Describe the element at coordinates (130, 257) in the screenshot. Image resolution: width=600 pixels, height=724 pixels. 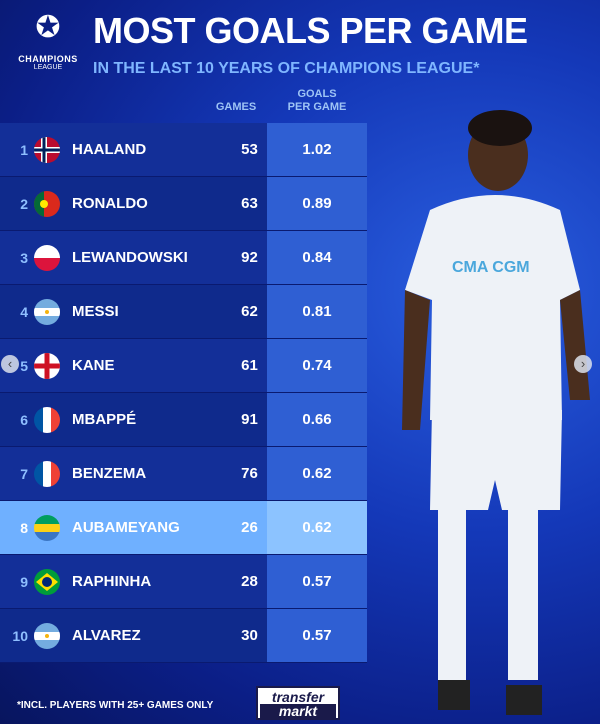
I see `player-name: LEWANDOWSKI` at that location.